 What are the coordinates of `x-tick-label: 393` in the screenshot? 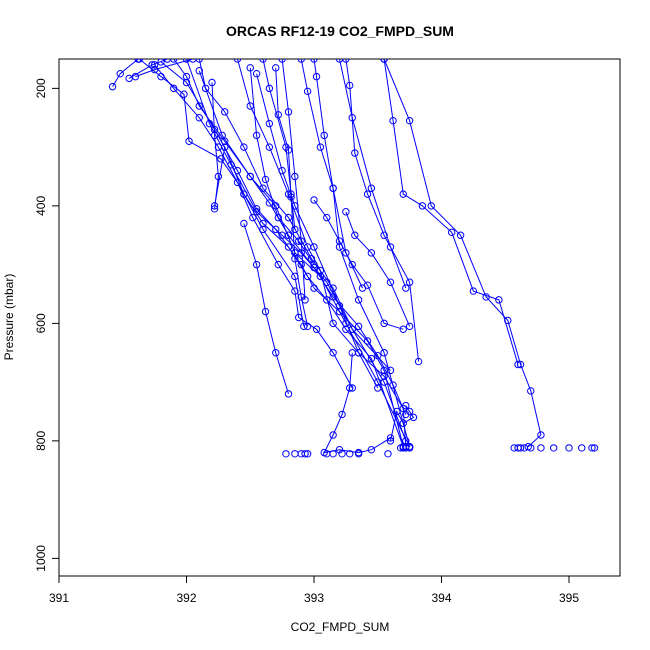 It's located at (314, 598).